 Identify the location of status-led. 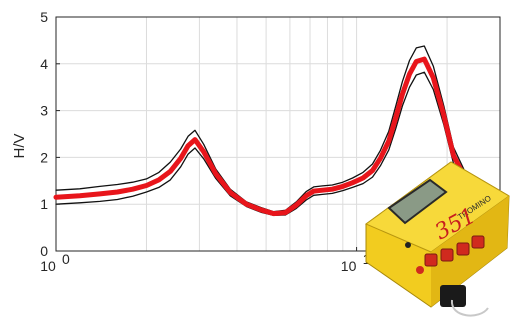
(408, 245).